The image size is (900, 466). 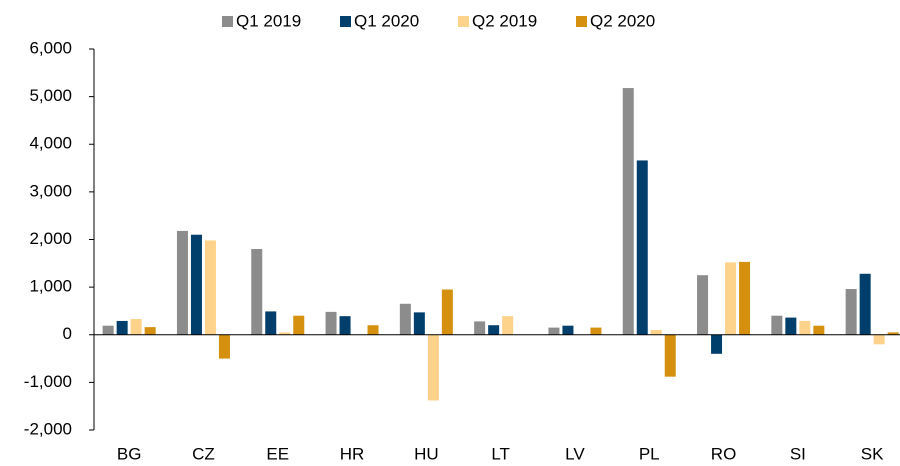 I want to click on x-tick-label: HU, so click(x=426, y=453).